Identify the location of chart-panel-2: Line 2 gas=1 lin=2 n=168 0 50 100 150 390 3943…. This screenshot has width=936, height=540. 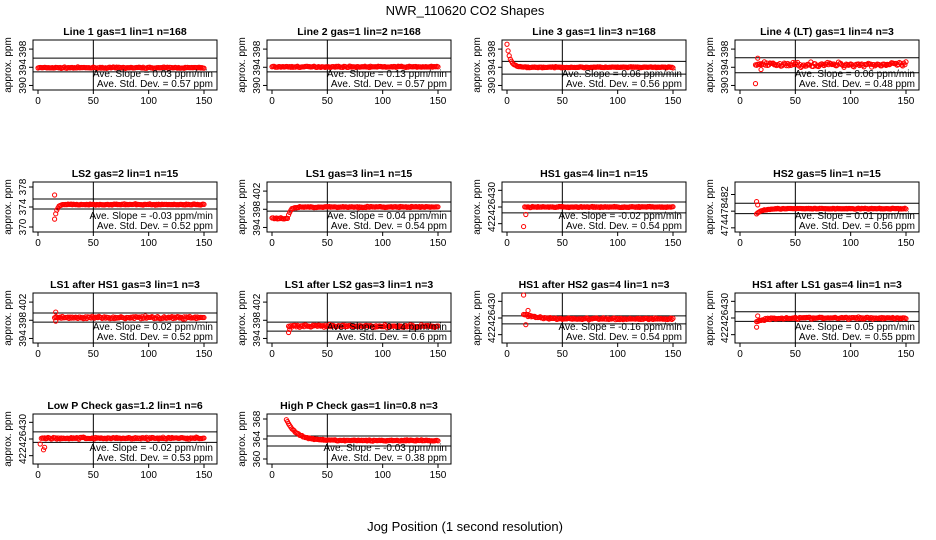
(344, 66).